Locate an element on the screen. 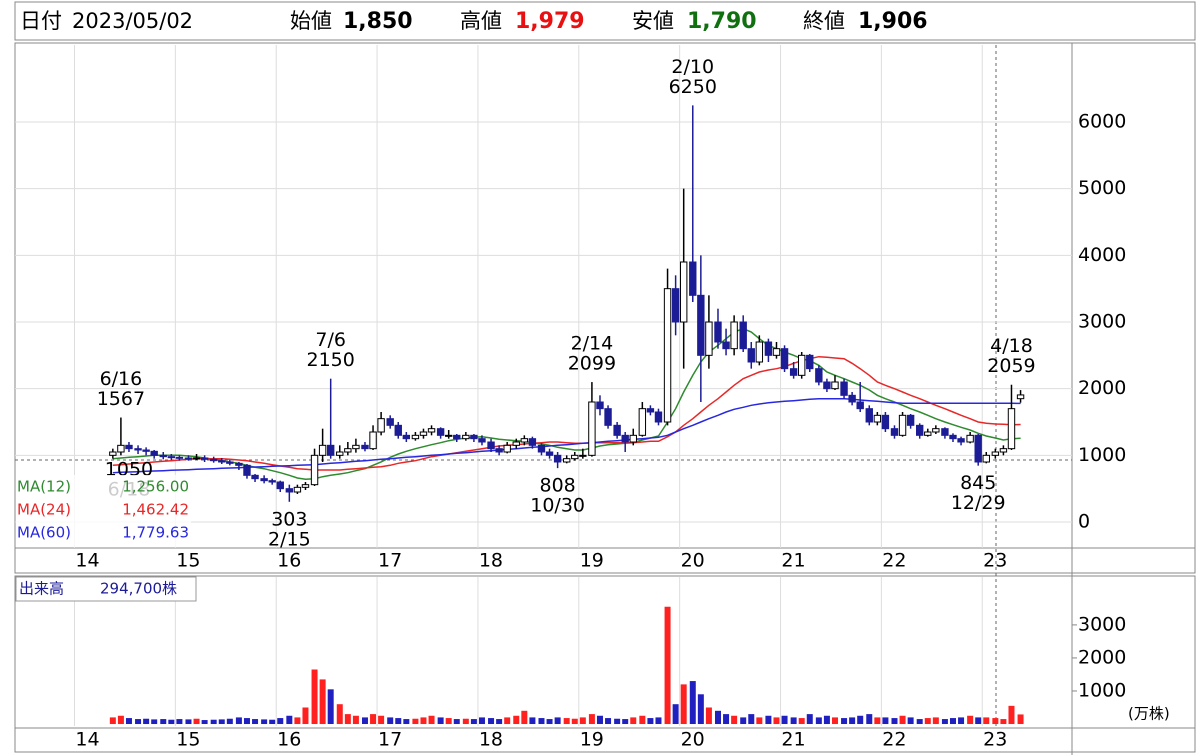 The width and height of the screenshot is (1200, 755). annotation-date: 2/15 is located at coordinates (289, 539).